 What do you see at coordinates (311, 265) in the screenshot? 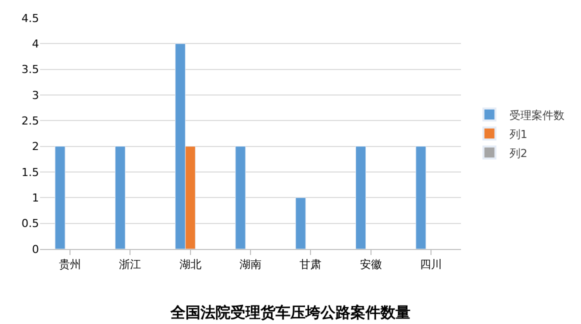
I see `x-tick-label: 甘肃` at bounding box center [311, 265].